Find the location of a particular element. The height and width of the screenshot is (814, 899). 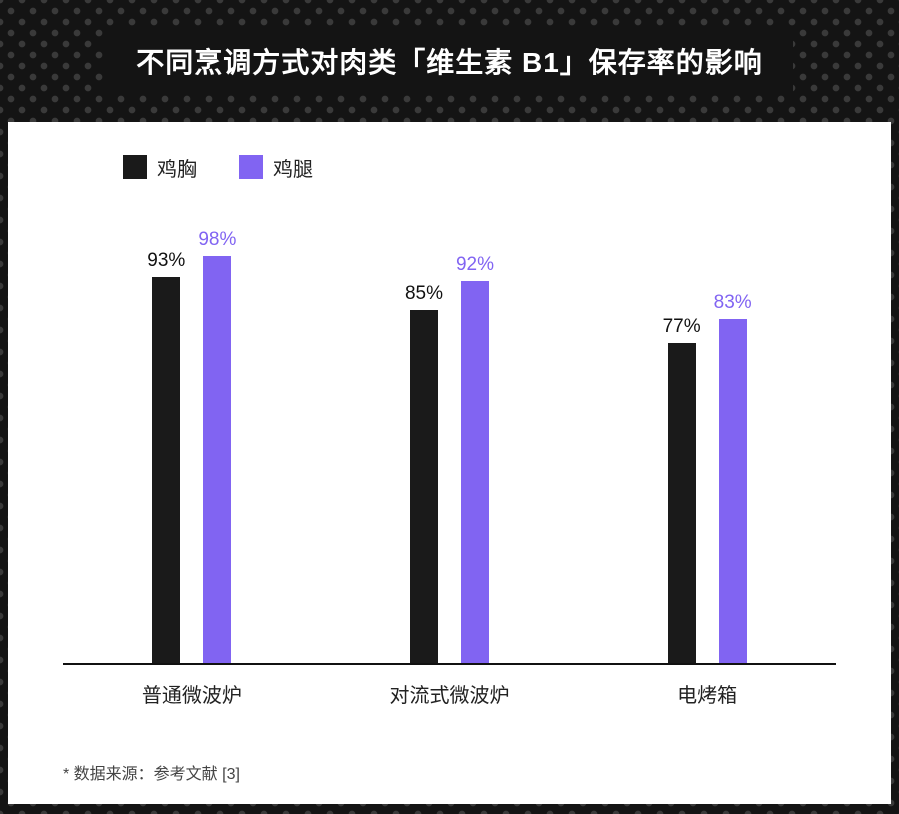

bar-value-label: 77% is located at coordinates (681, 327).